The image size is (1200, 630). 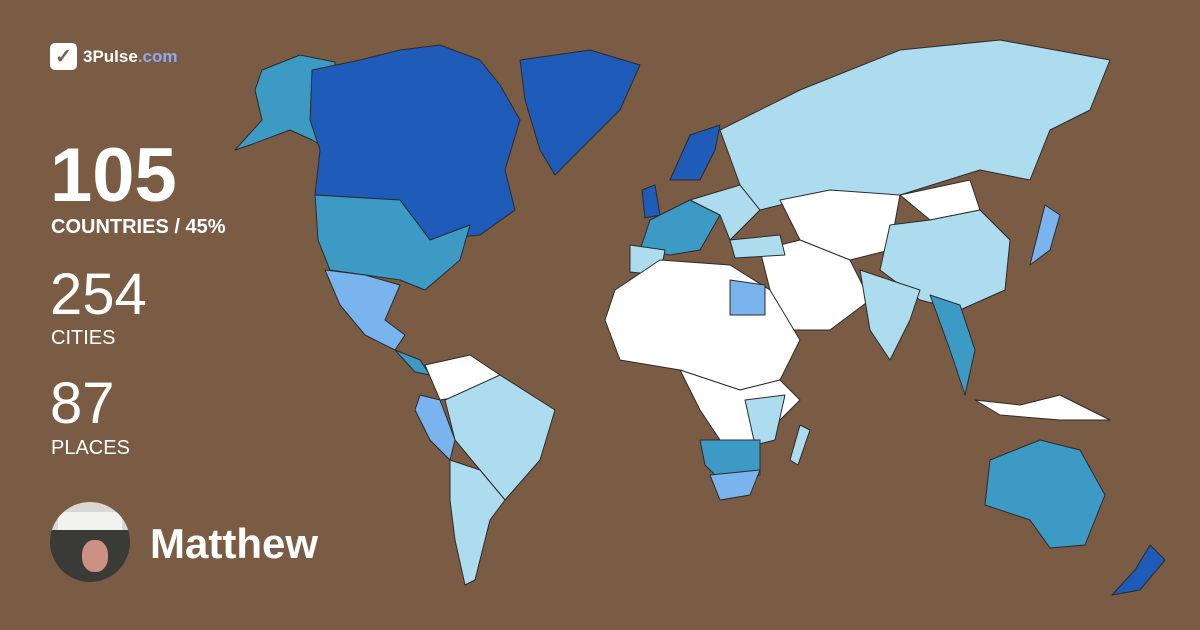 What do you see at coordinates (735, 485) in the screenshot?
I see `region-south-africa` at bounding box center [735, 485].